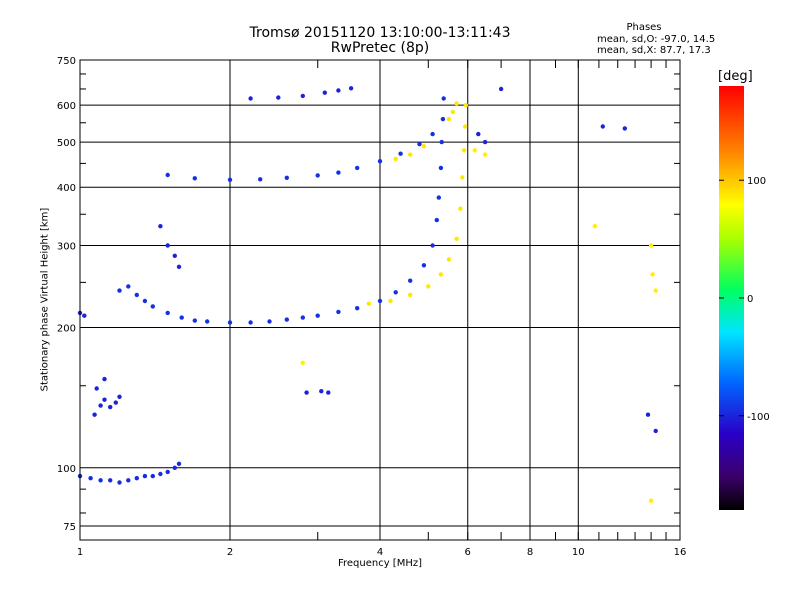 This screenshot has height=600, width=800. What do you see at coordinates (735, 76) in the screenshot?
I see `colorbar-label: [deg]` at bounding box center [735, 76].